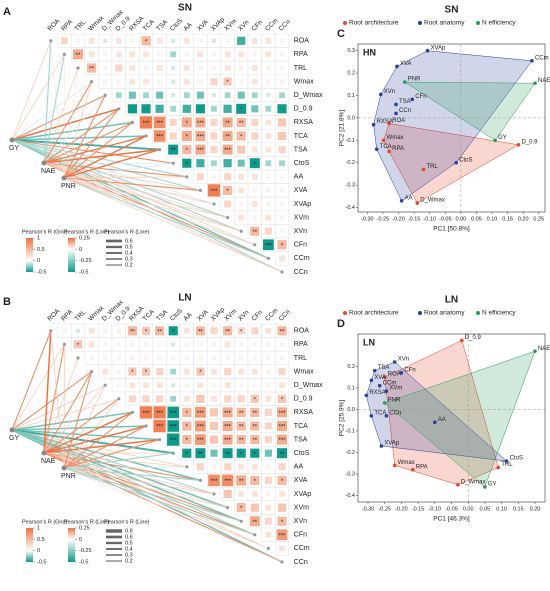  I want to click on y-tick-label: -0.3, so click(350, 474).